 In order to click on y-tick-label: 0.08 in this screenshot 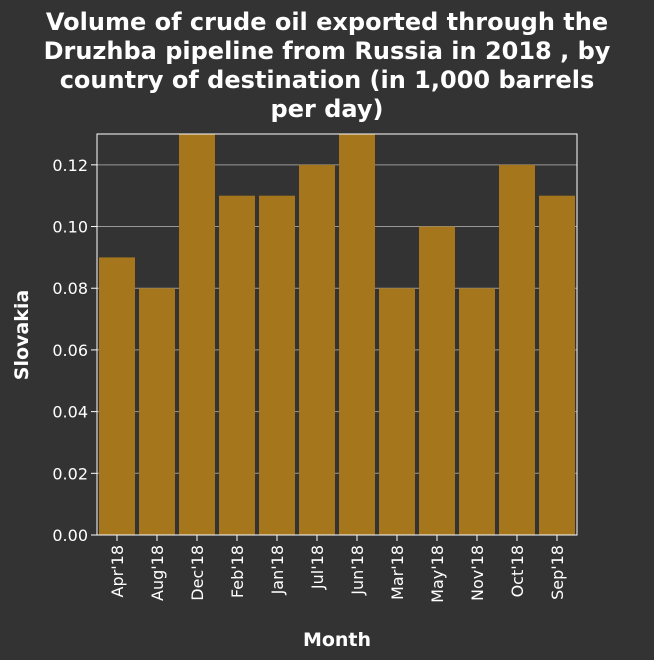, I will do `click(70, 288)`.